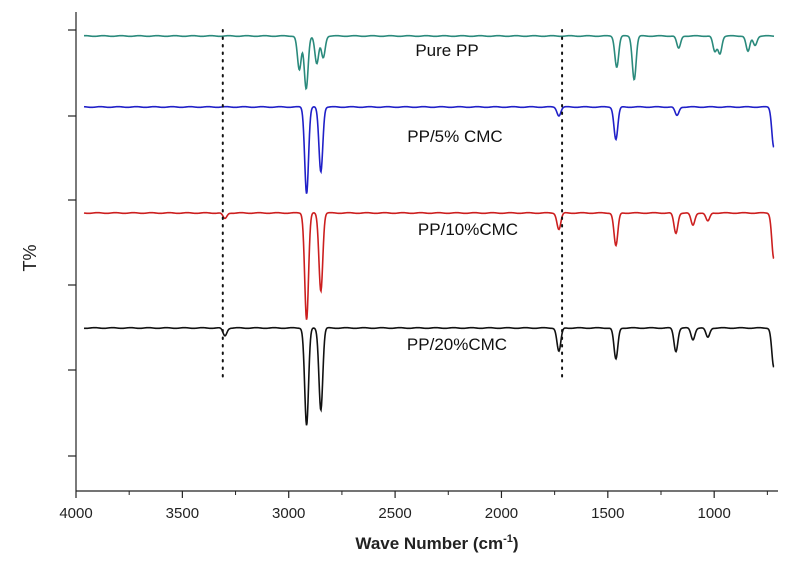 This screenshot has height=561, width=787. I want to click on x-axis-title-main: Wave Number (cm, so click(429, 543).